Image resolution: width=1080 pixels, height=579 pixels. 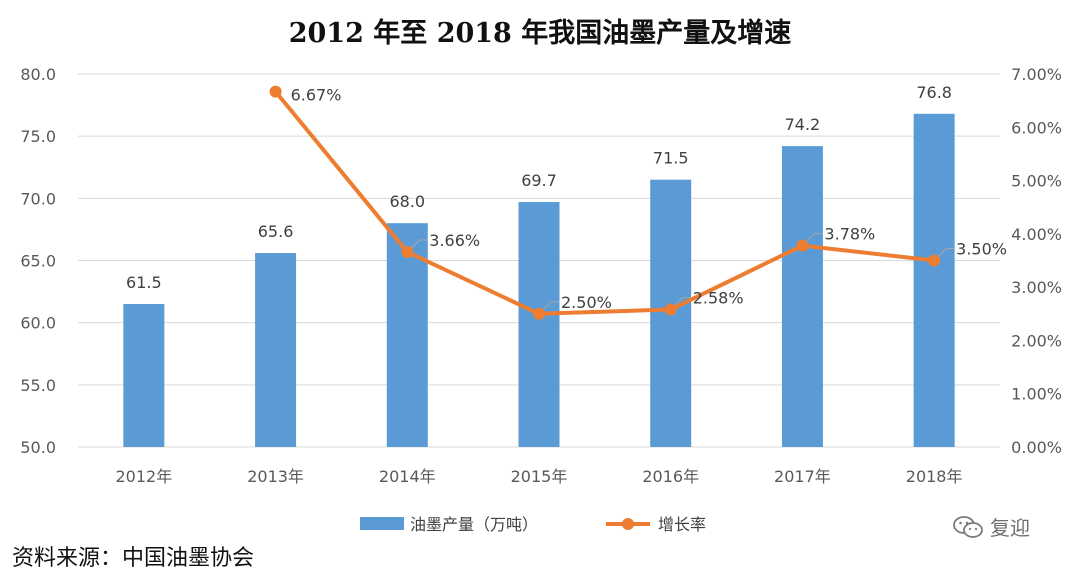 I want to click on source-note: 资料来源：中国油墨协会, so click(x=133, y=558).